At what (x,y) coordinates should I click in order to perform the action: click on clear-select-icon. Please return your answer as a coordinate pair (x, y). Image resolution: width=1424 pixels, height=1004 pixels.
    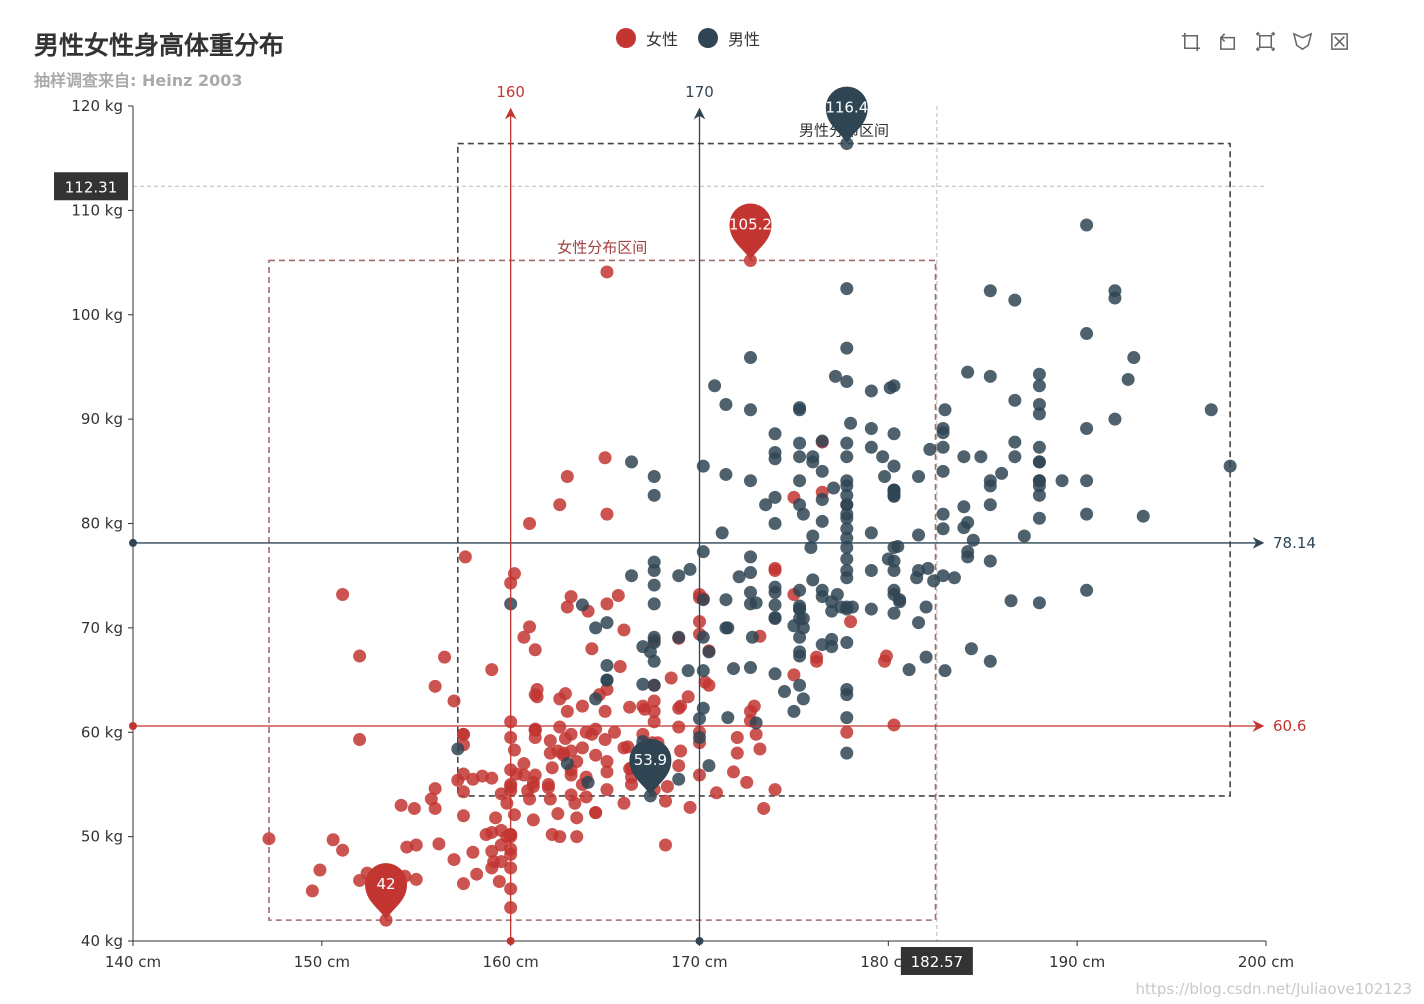
    Looking at the image, I should click on (1339, 41).